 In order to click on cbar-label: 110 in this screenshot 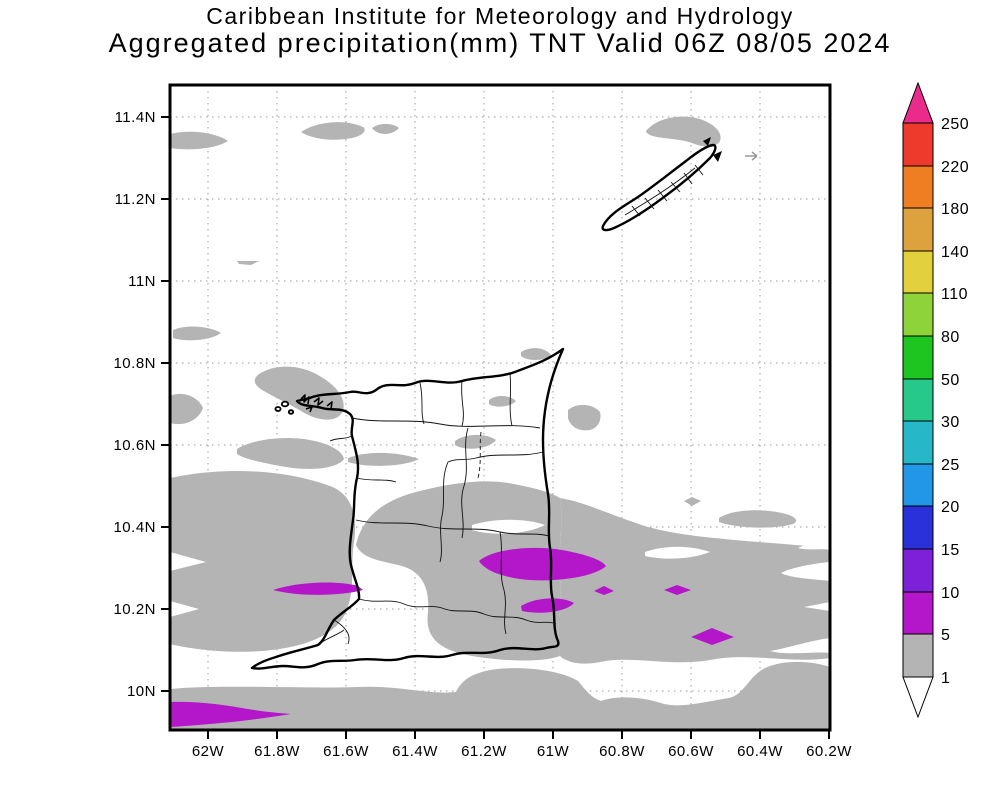, I will do `click(954, 294)`.